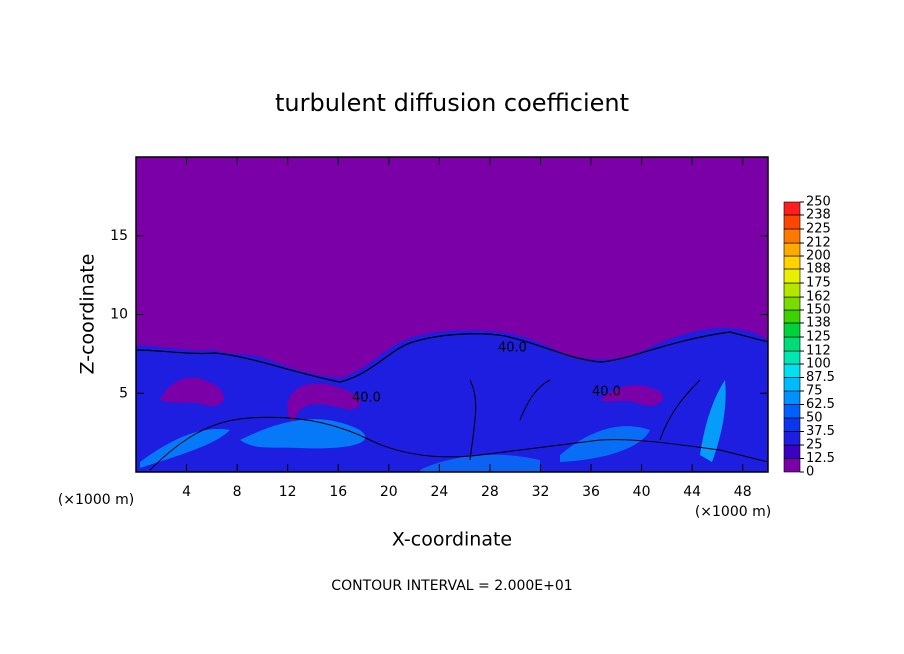  Describe the element at coordinates (288, 492) in the screenshot. I see `x-tick-label: 12` at that location.